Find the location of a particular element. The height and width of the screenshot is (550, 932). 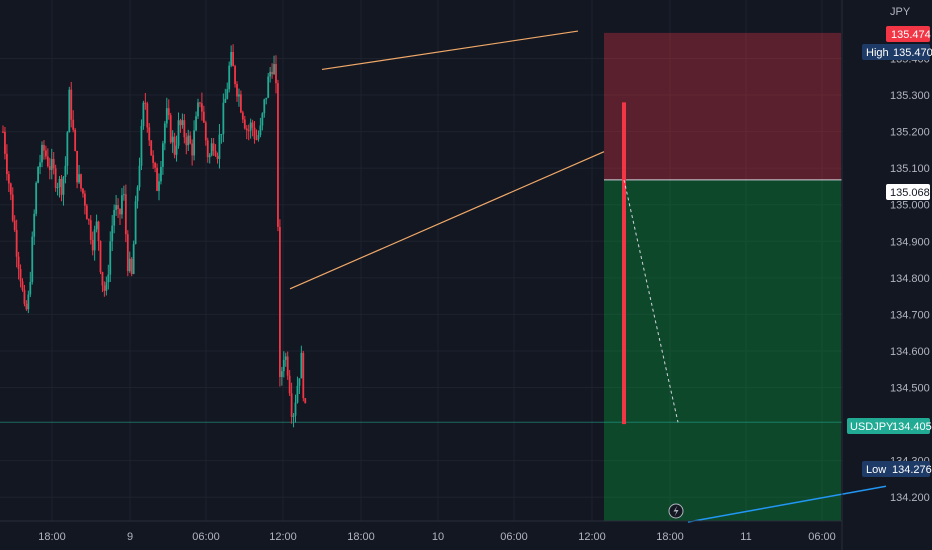

y-tick-label: 135.300 is located at coordinates (910, 96).